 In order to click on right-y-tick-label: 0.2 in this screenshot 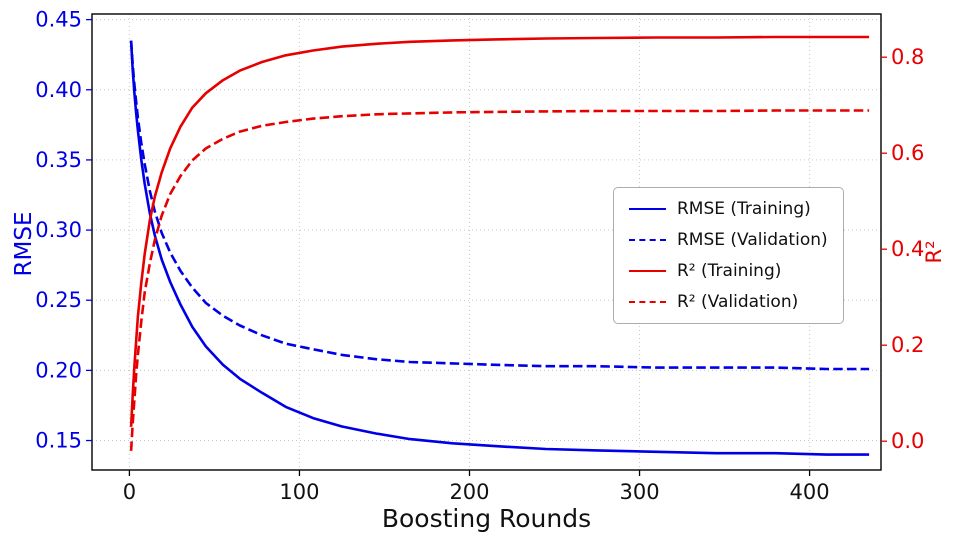, I will do `click(907, 345)`.